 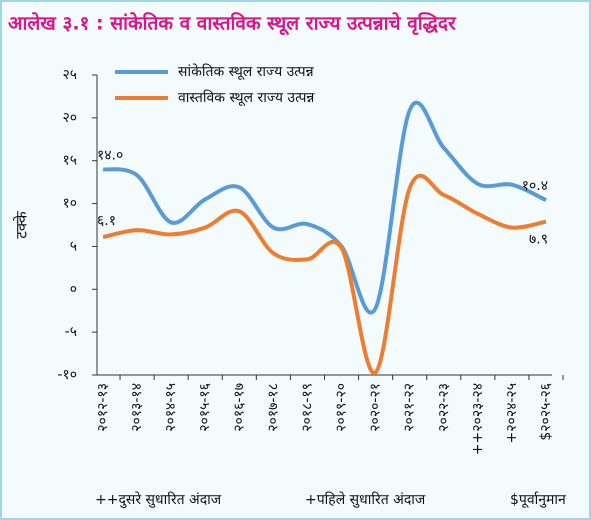 I want to click on x-tick-label: २०१५-१६, so click(x=205, y=407).